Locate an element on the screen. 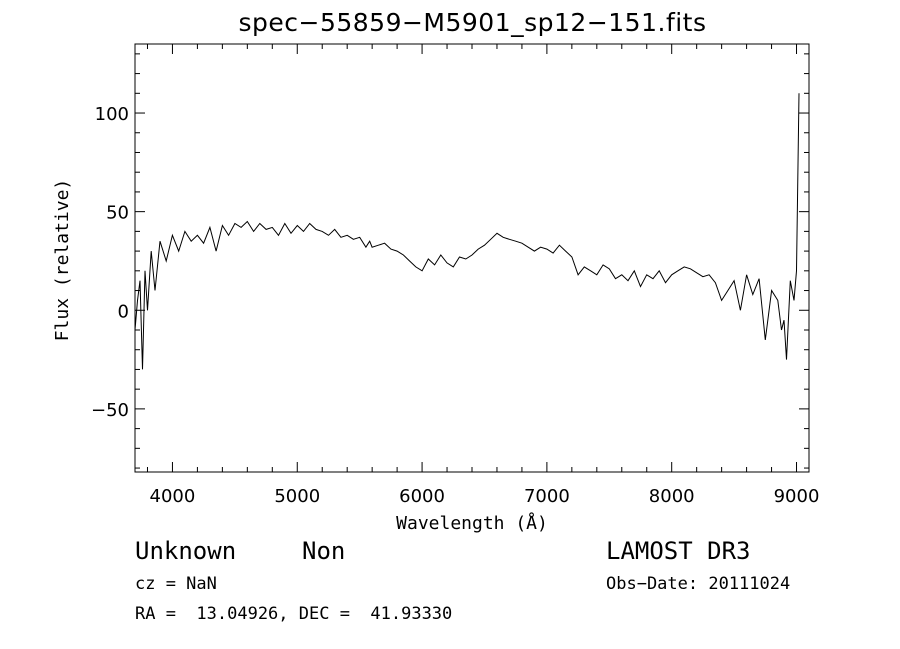 Image resolution: width=900 pixels, height=649 pixels. x-tick-label: 6000 is located at coordinates (422, 496).